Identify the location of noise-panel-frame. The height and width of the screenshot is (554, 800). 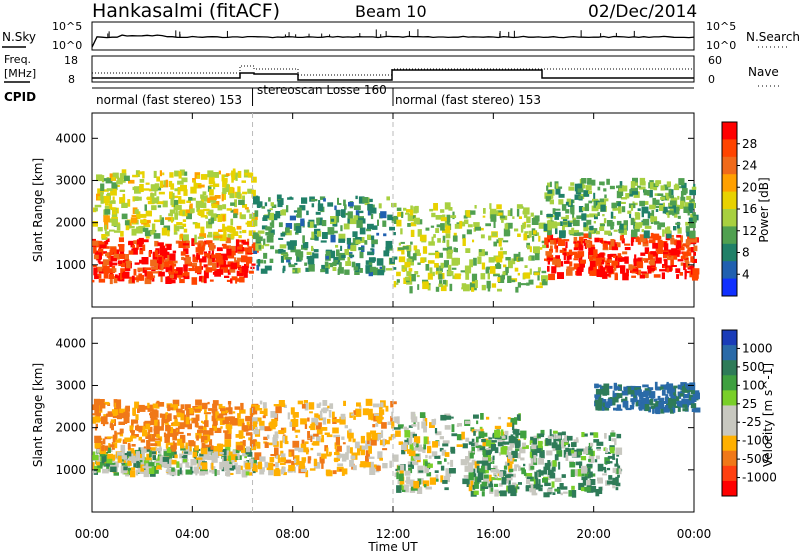
(393, 36).